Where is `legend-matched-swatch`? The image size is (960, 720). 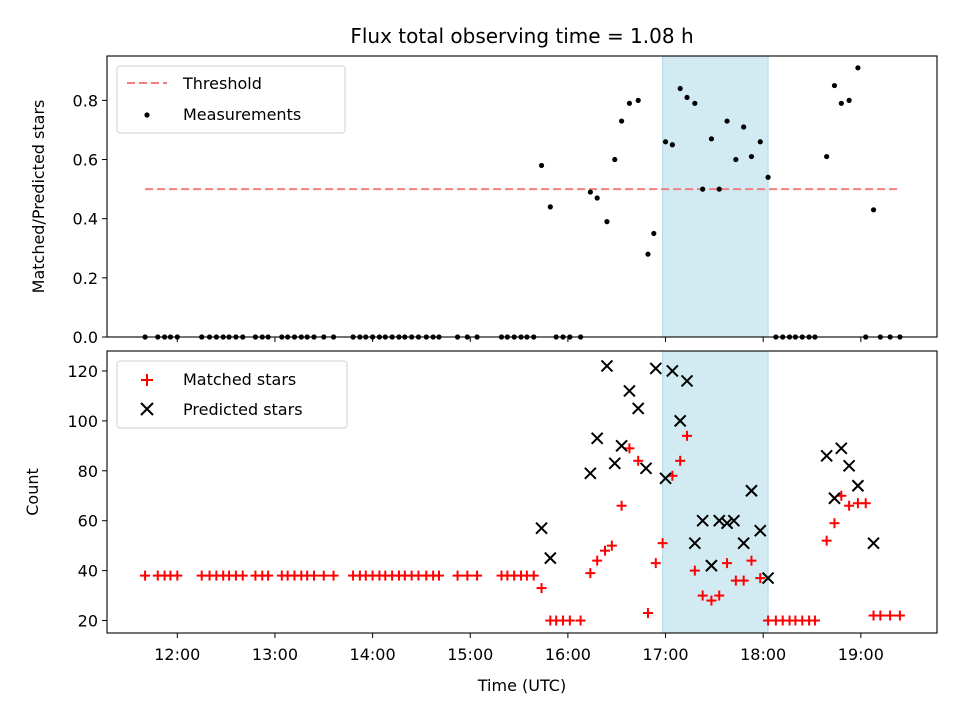
legend-matched-swatch is located at coordinates (147, 380).